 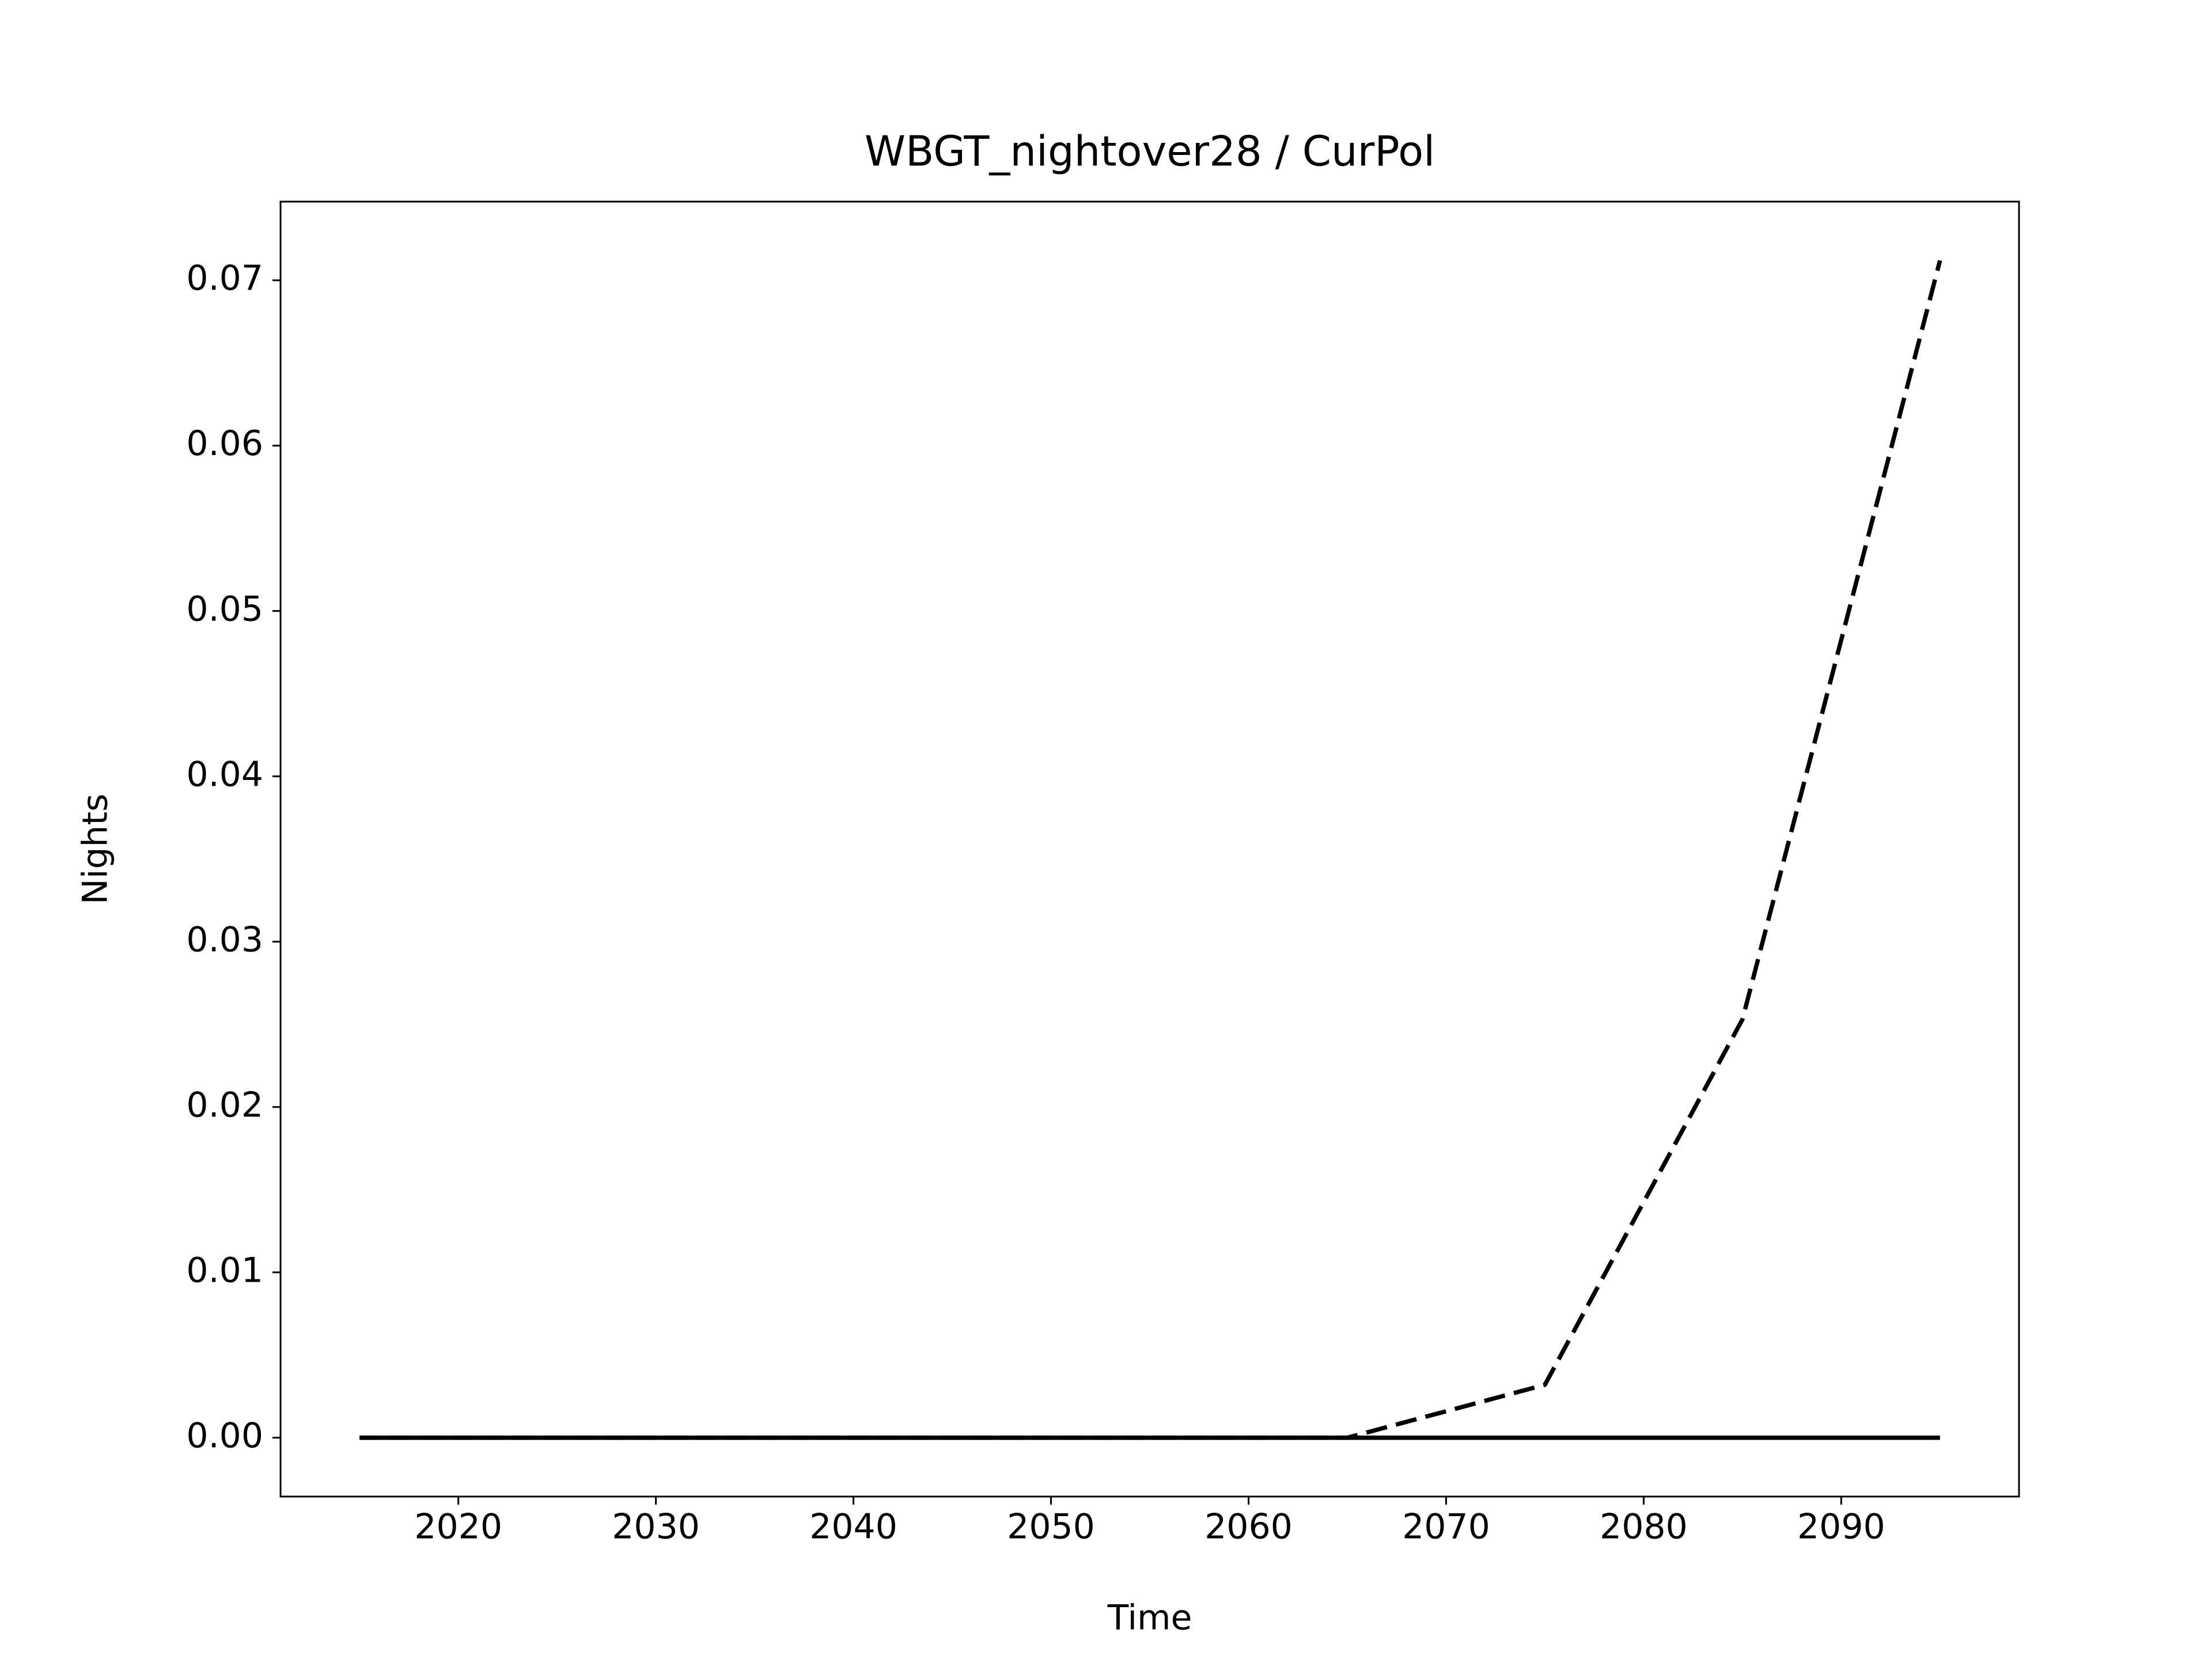 What do you see at coordinates (224, 774) in the screenshot?
I see `y-tick-label: 0.04` at bounding box center [224, 774].